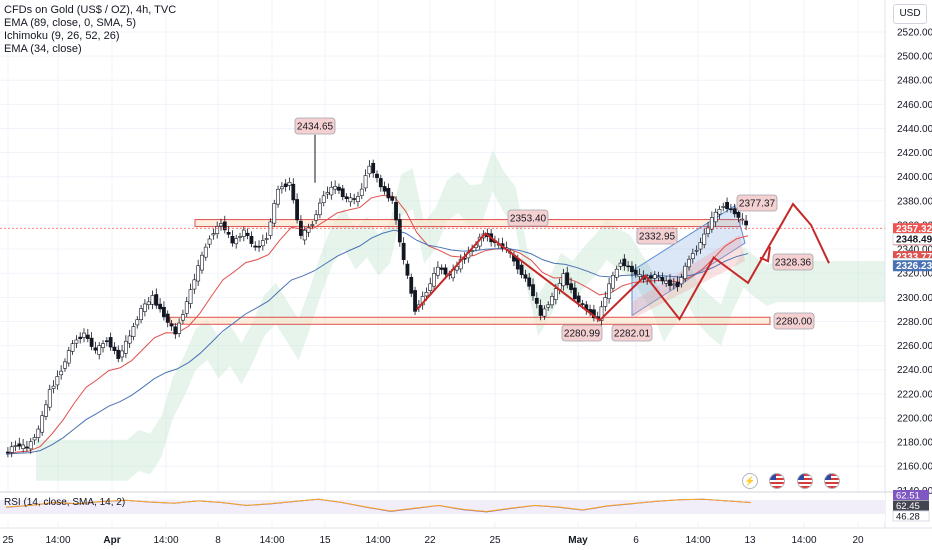  Describe the element at coordinates (62, 36) in the screenshot. I see `indicator-ichimoku: Ichimoku (9, 26, 52, 26)` at that location.